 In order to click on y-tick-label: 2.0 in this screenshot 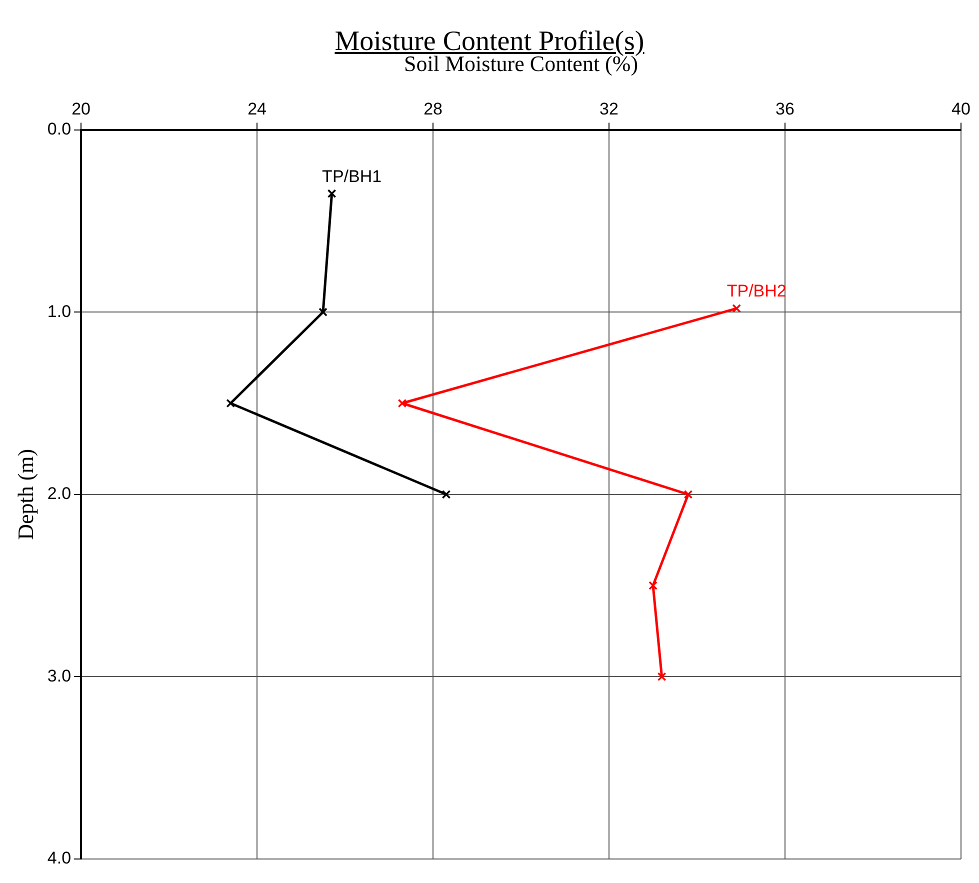, I will do `click(59, 494)`.